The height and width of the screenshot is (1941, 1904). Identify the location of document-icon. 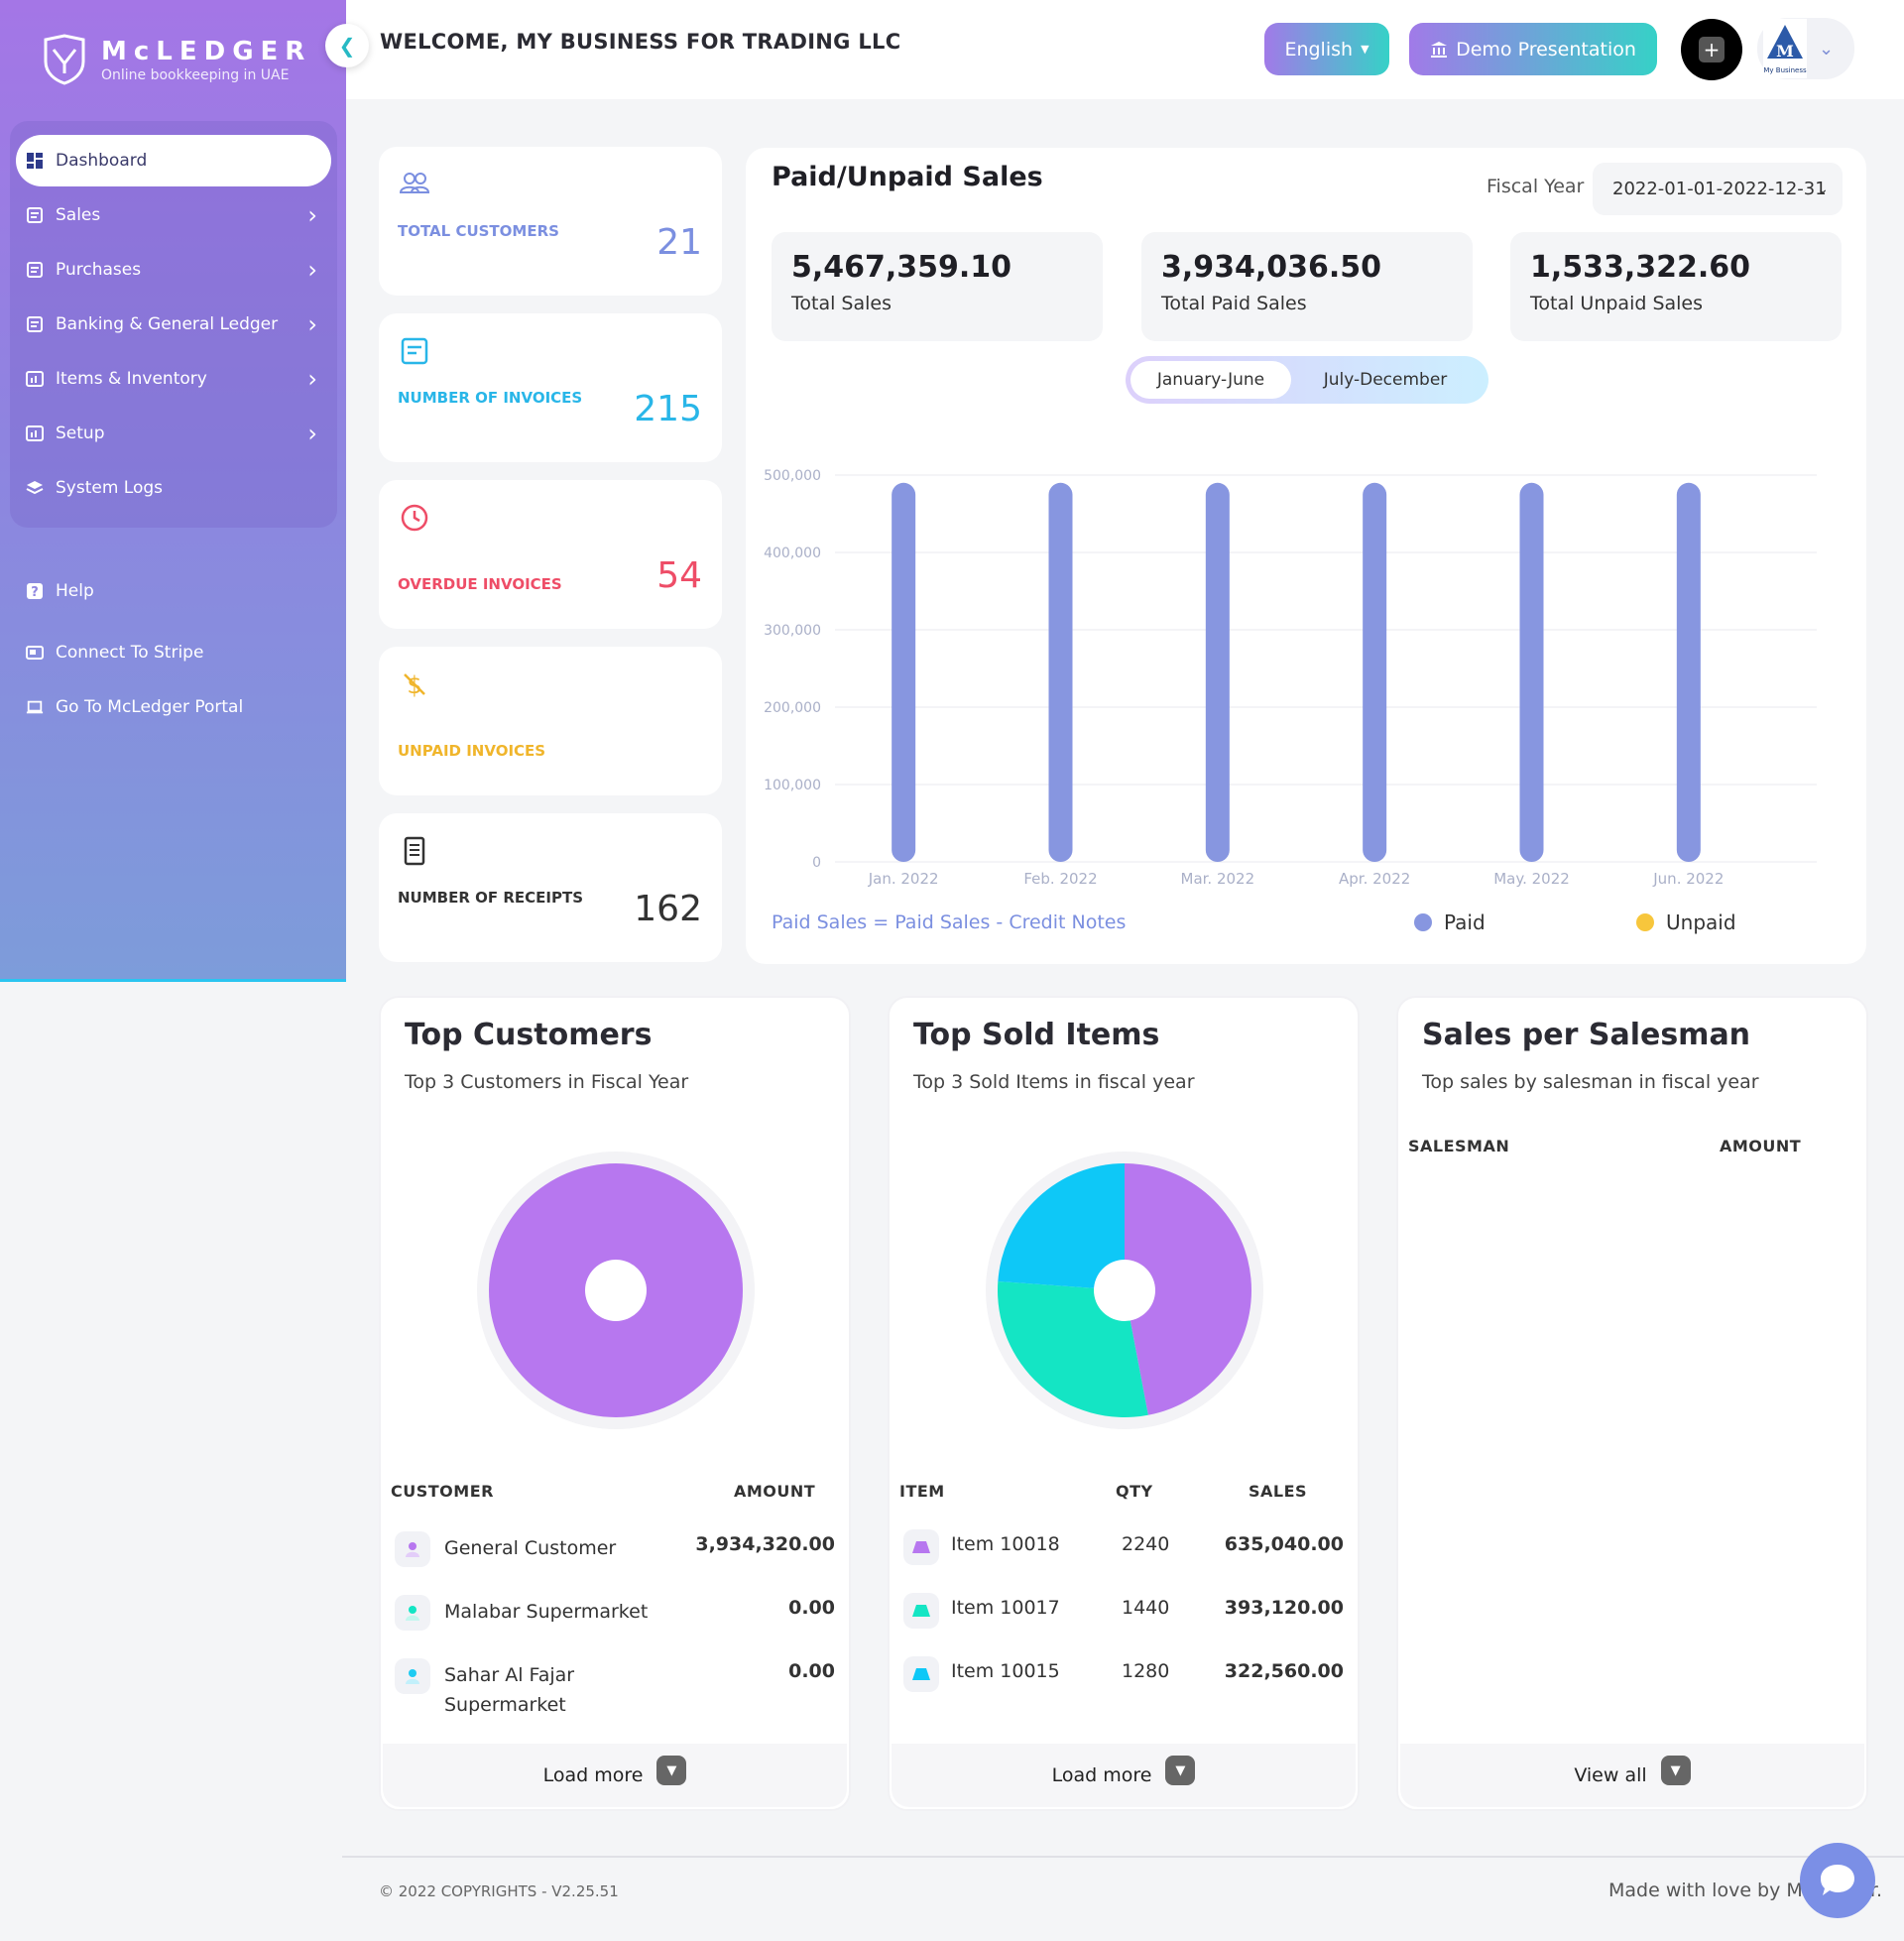
(35, 270).